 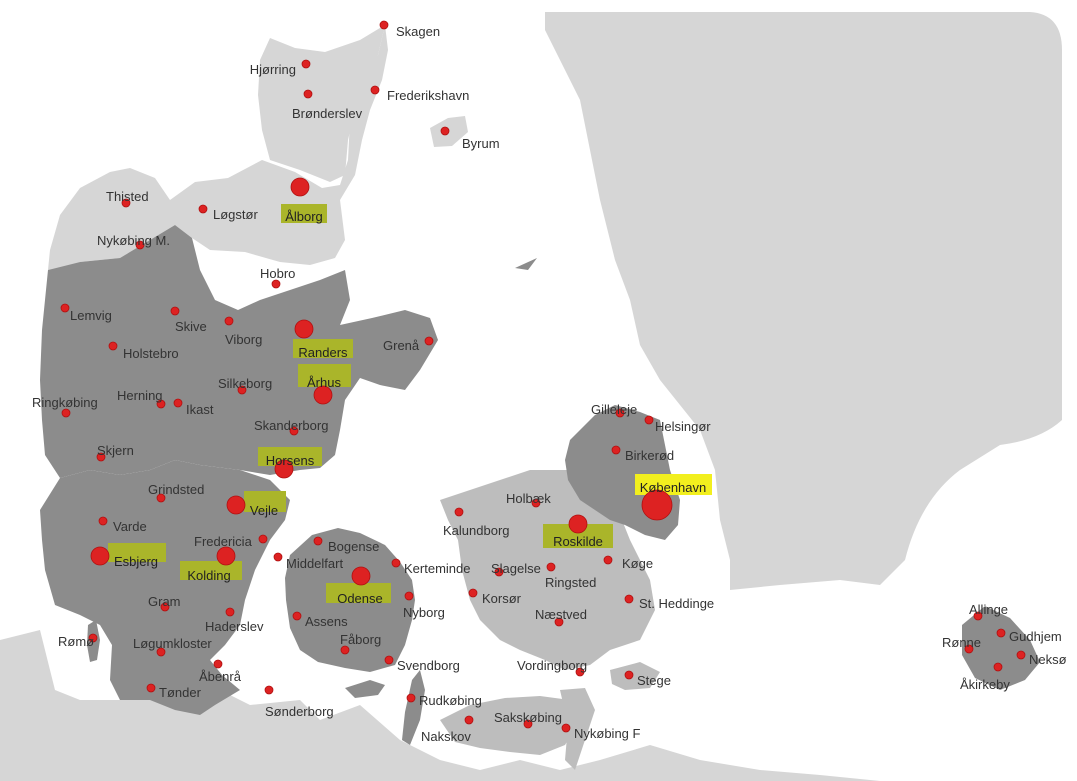 I want to click on city-dot-skjern, so click(x=101, y=457).